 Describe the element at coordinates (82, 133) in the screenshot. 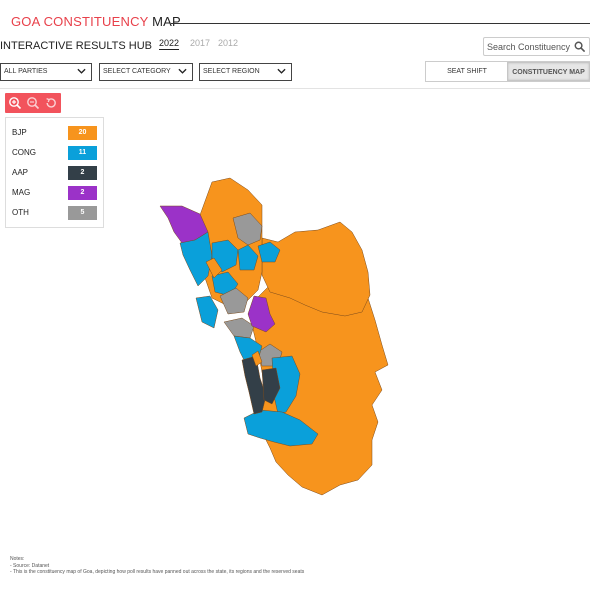

I see `legend-seat-count: 20` at that location.